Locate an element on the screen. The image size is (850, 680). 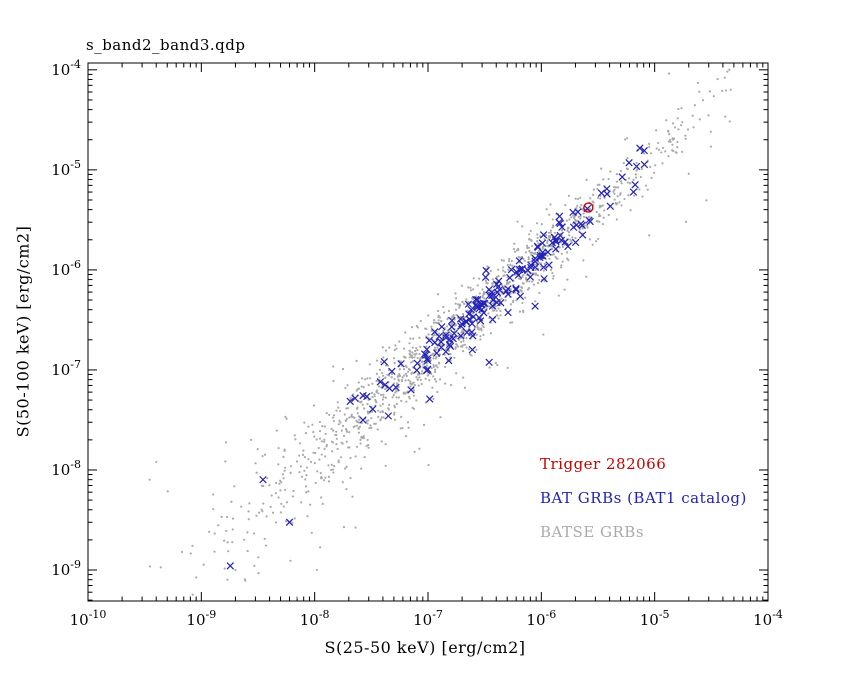
legend-batse-grbs: BATSE GRBs is located at coordinates (592, 532).